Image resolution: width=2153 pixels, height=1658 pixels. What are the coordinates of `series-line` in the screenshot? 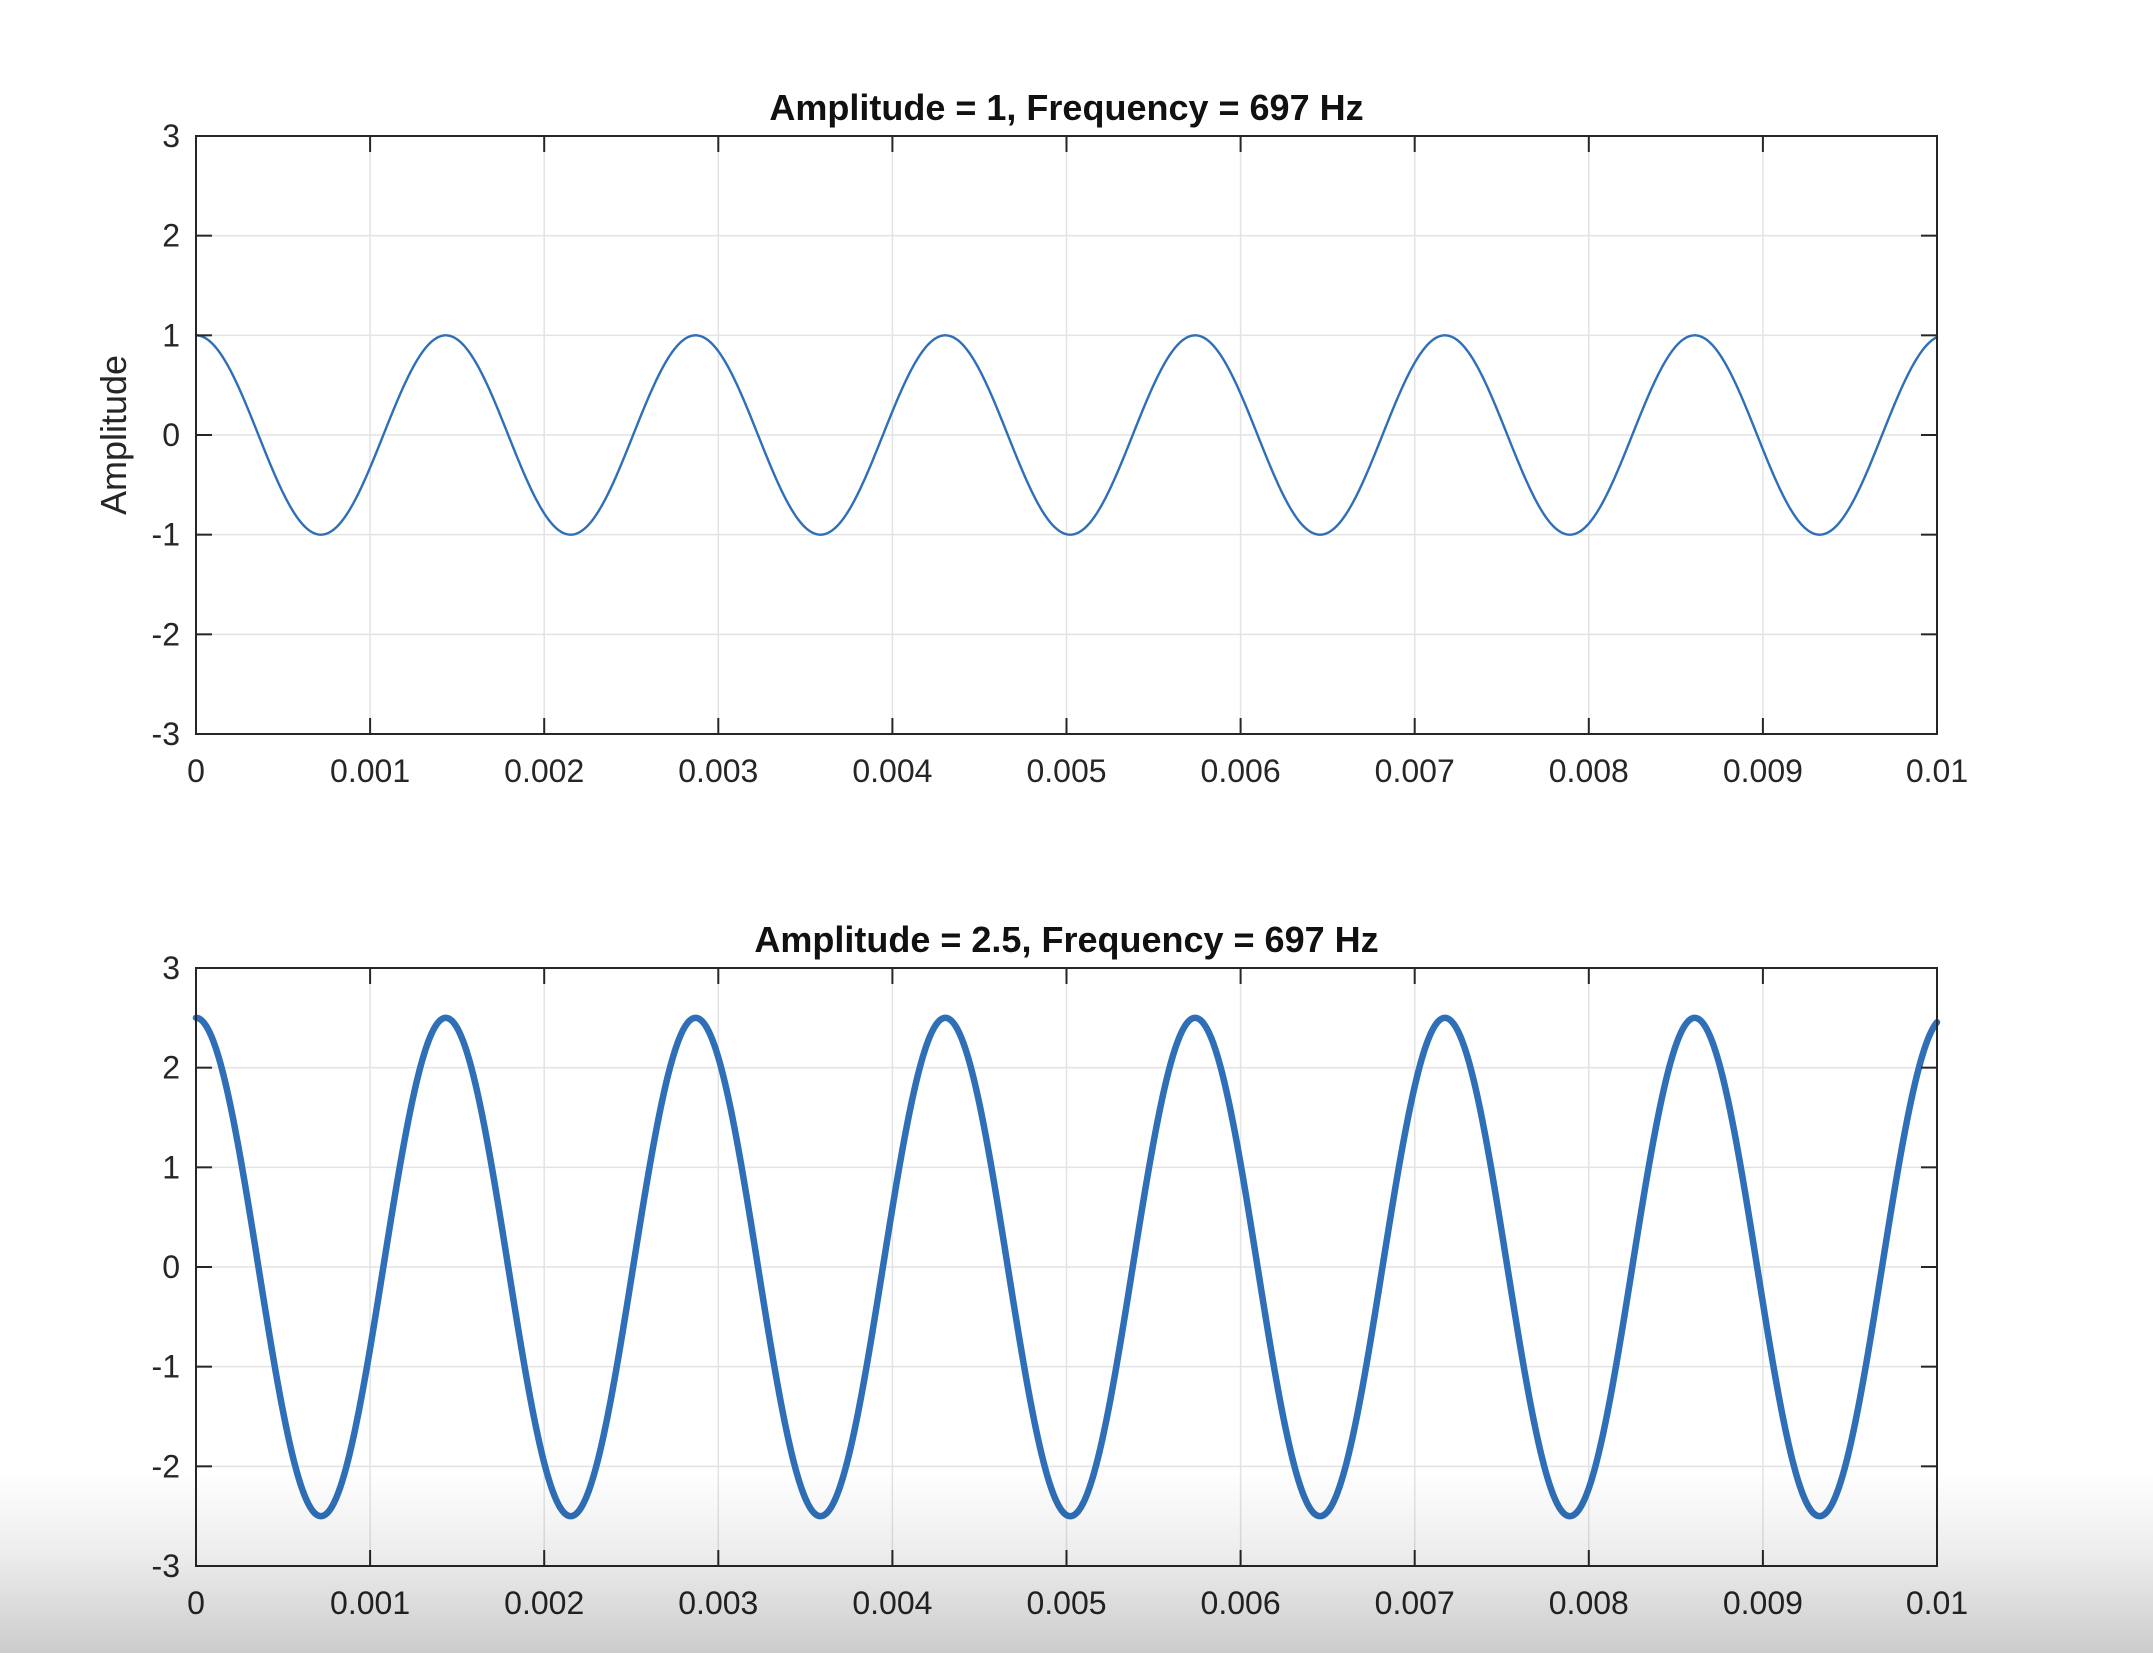 It's located at (1066, 435).